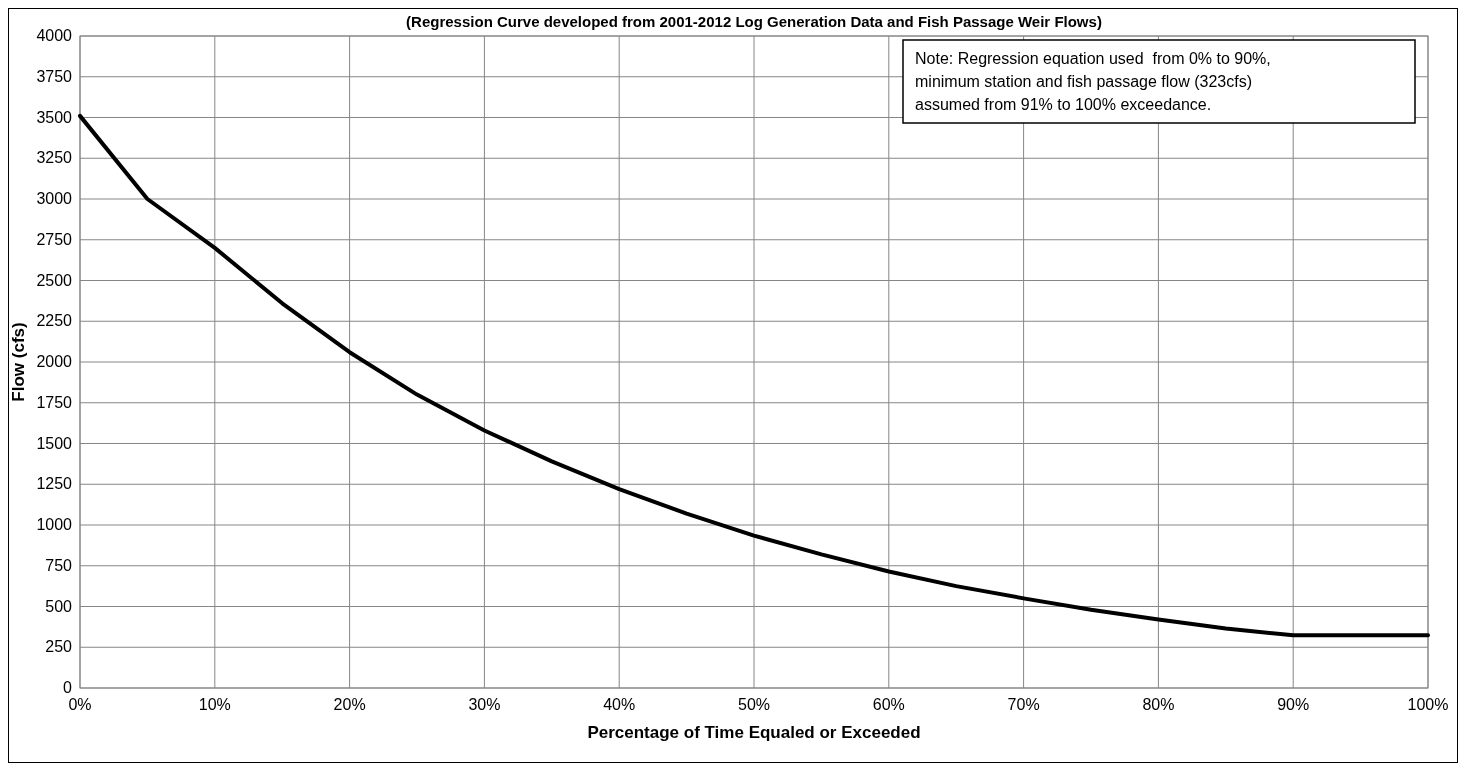 The height and width of the screenshot is (773, 1467). I want to click on y-tick-label: 4000, so click(54, 35).